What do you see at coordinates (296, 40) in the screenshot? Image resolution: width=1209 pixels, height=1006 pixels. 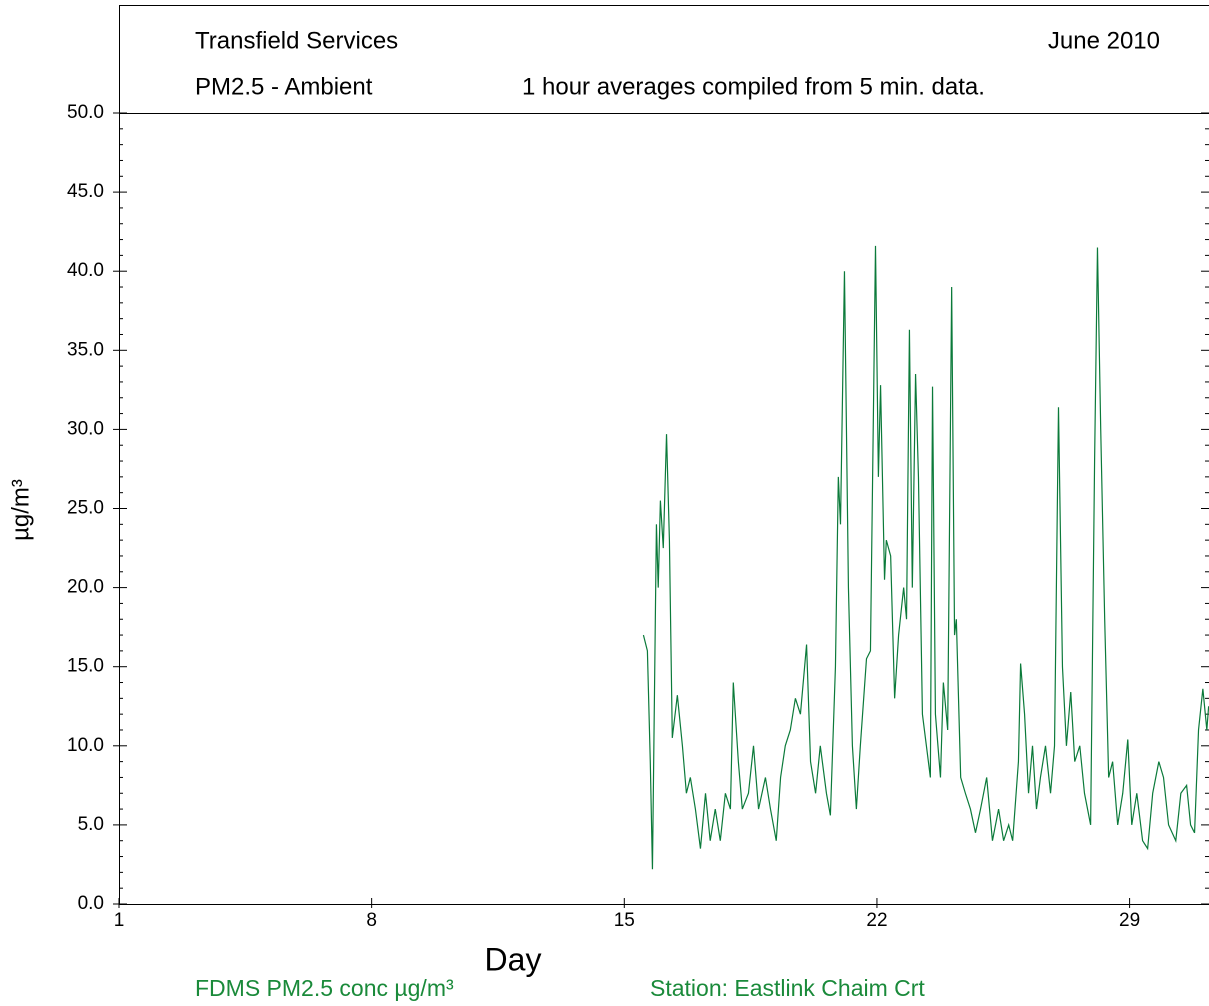 I see `header-text: Transfield Services` at bounding box center [296, 40].